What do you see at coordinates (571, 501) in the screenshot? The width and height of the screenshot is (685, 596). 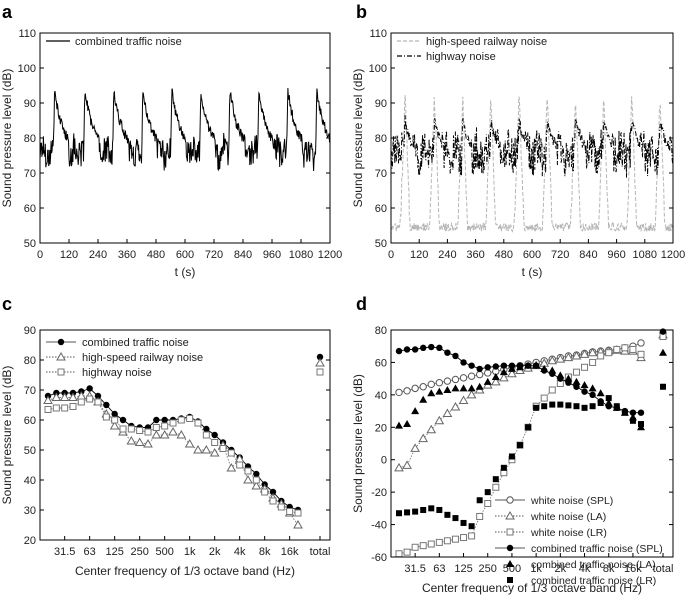 I see `legend-label: white noise (SPL)` at bounding box center [571, 501].